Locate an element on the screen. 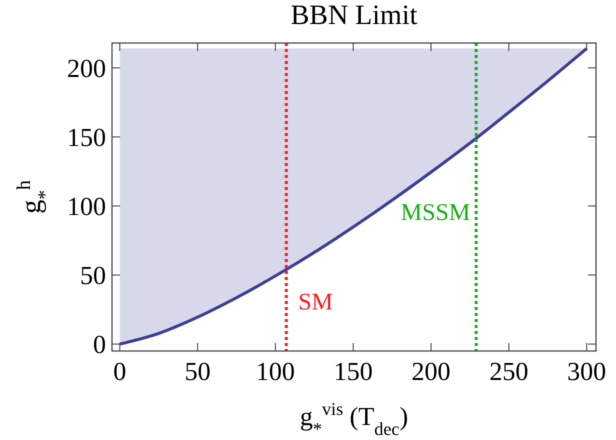 Image resolution: width=616 pixels, height=440 pixels. y-tick-label: 100 is located at coordinates (86, 206).